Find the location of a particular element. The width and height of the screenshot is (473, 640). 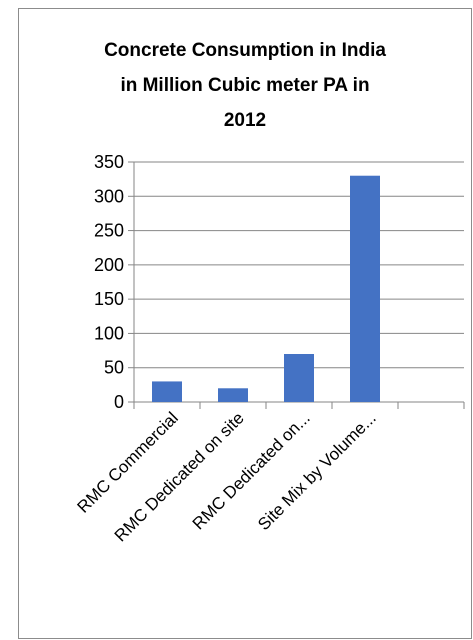

x-category-label: RMC Dedicated on site is located at coordinates (179, 476).